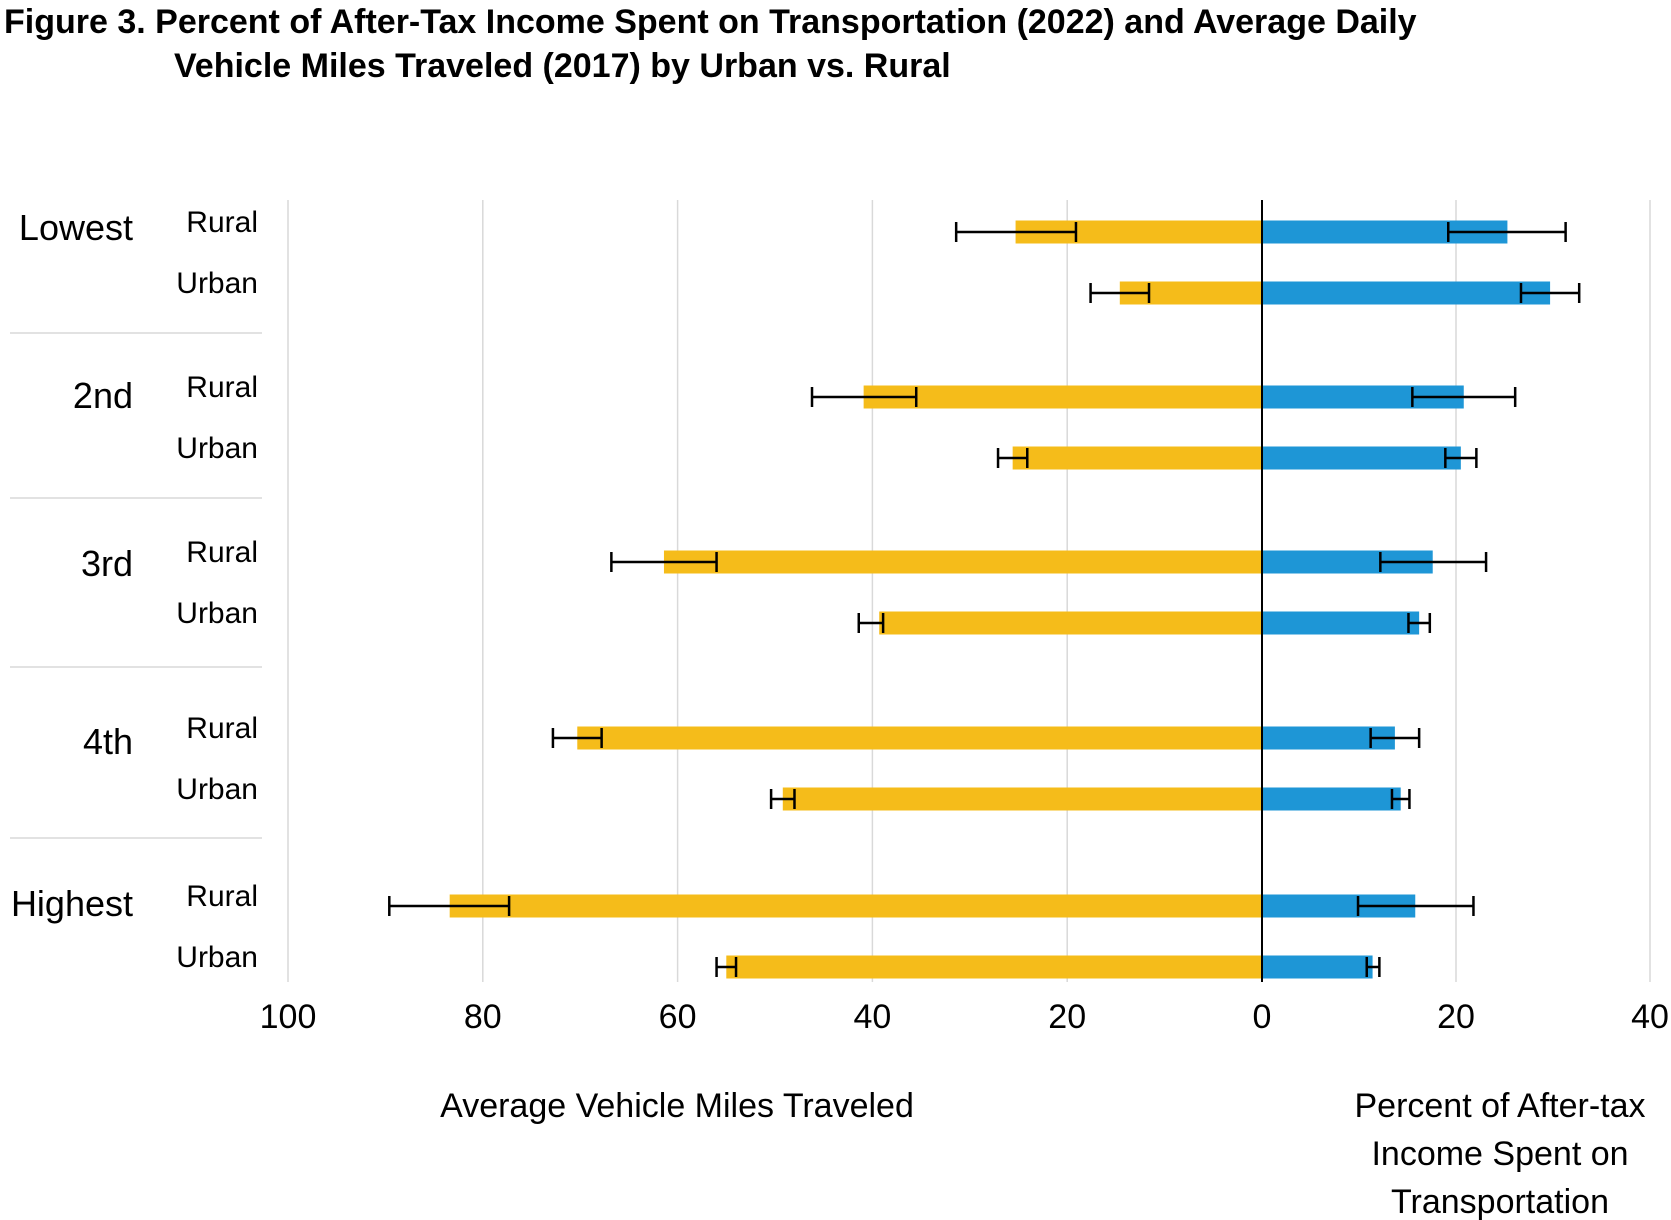 This screenshot has height=1220, width=1671. Describe the element at coordinates (288, 1017) in the screenshot. I see `left-axis-tick-label: 100` at that location.